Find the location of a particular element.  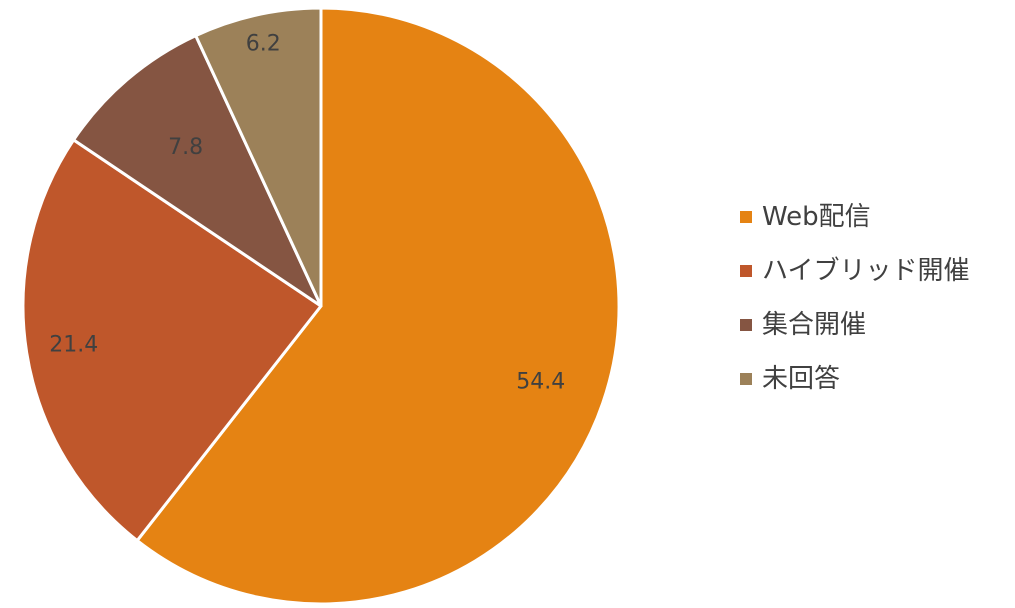

legend-label-web: Web配信 is located at coordinates (816, 217).